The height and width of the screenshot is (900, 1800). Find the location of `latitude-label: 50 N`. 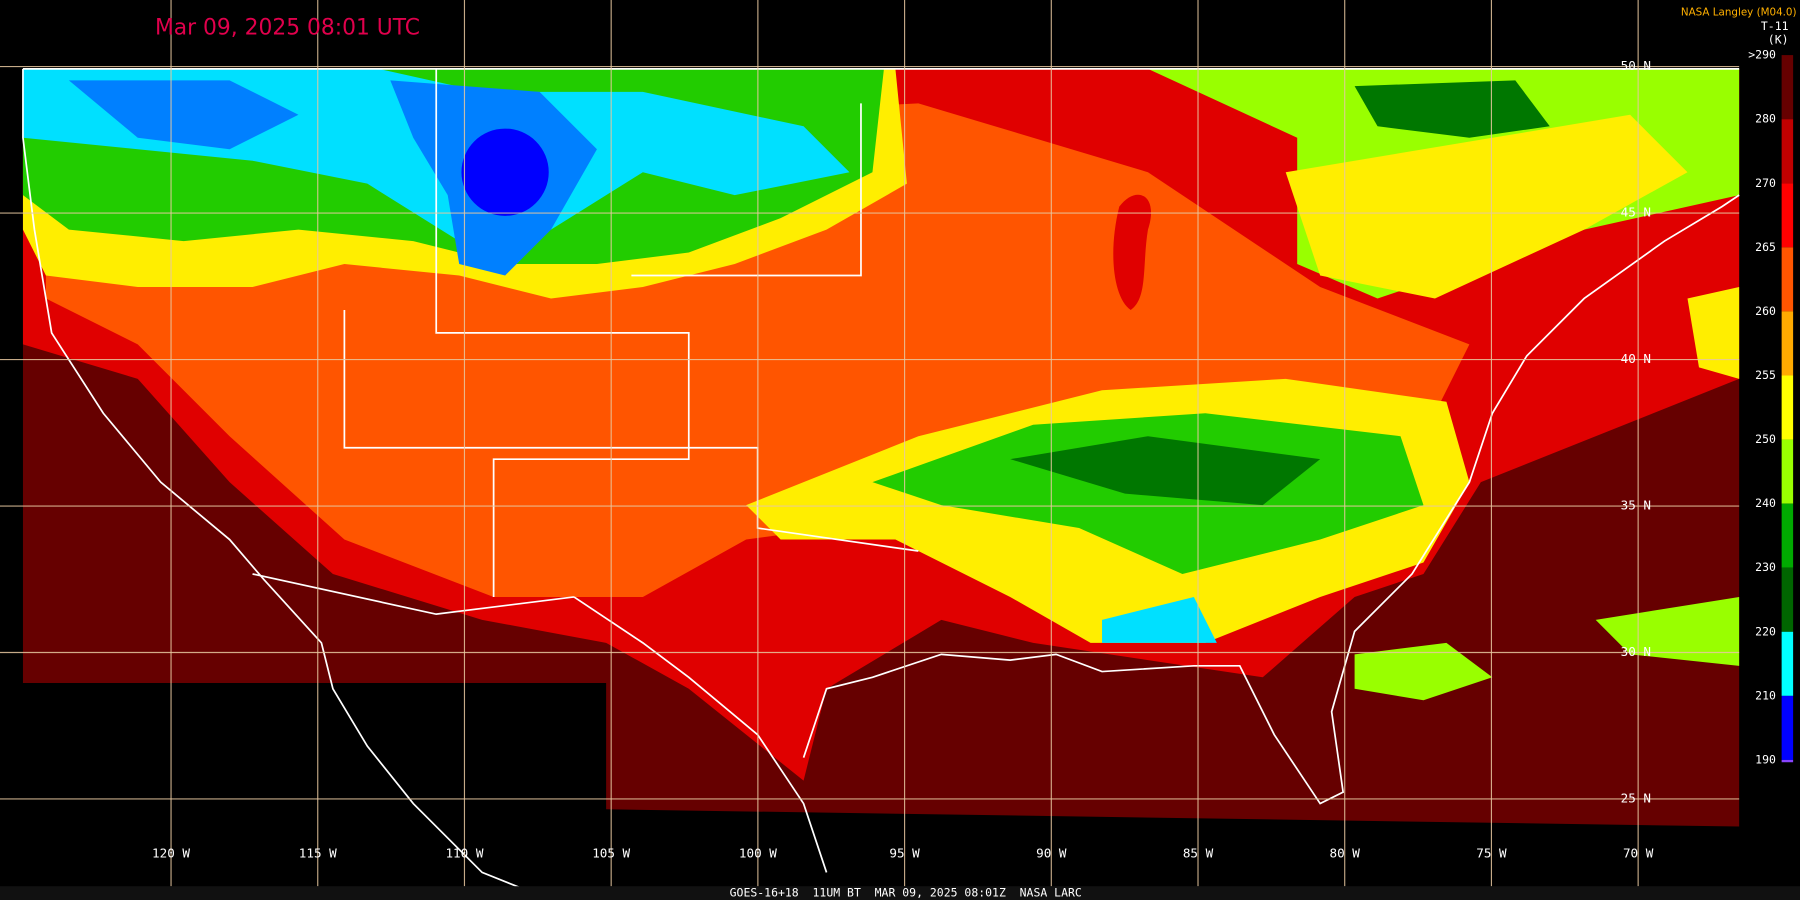

latitude-label: 50 N is located at coordinates (1636, 65).